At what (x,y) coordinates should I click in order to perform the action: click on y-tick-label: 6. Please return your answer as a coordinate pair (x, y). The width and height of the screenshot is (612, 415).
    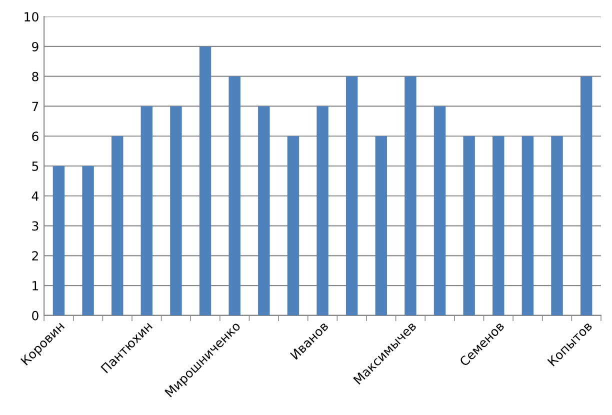
    Looking at the image, I should click on (35, 137).